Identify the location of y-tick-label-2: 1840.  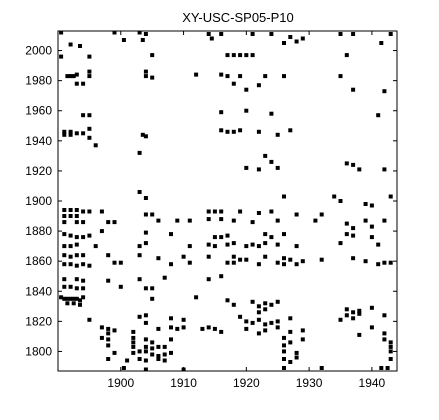
(38, 291).